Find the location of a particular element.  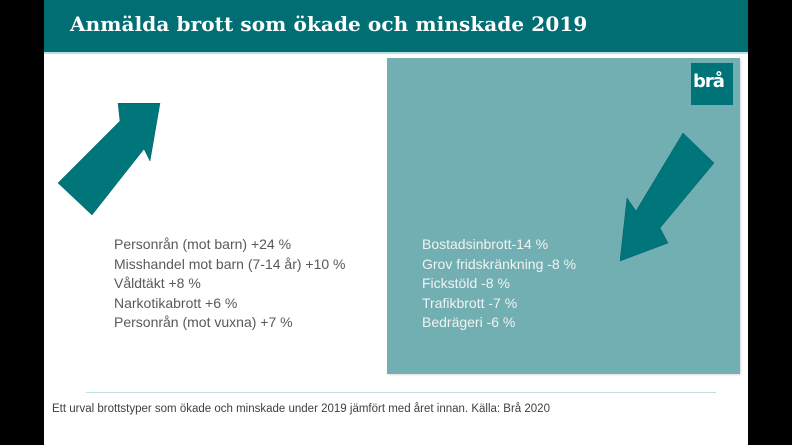

list-item: Narkotikabrott +6 % is located at coordinates (176, 302).